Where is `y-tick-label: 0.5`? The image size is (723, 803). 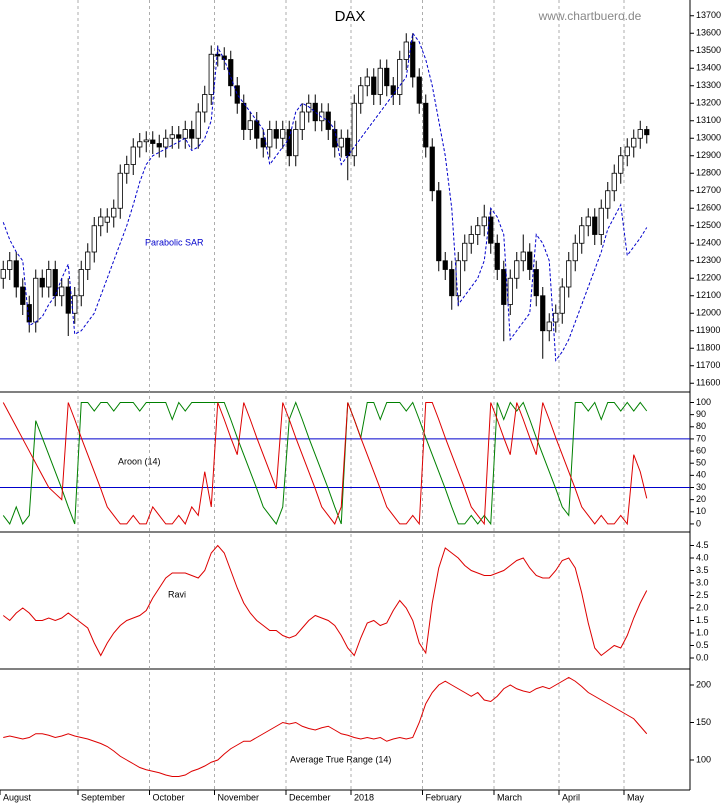
y-tick-label: 0.5 is located at coordinates (702, 645).